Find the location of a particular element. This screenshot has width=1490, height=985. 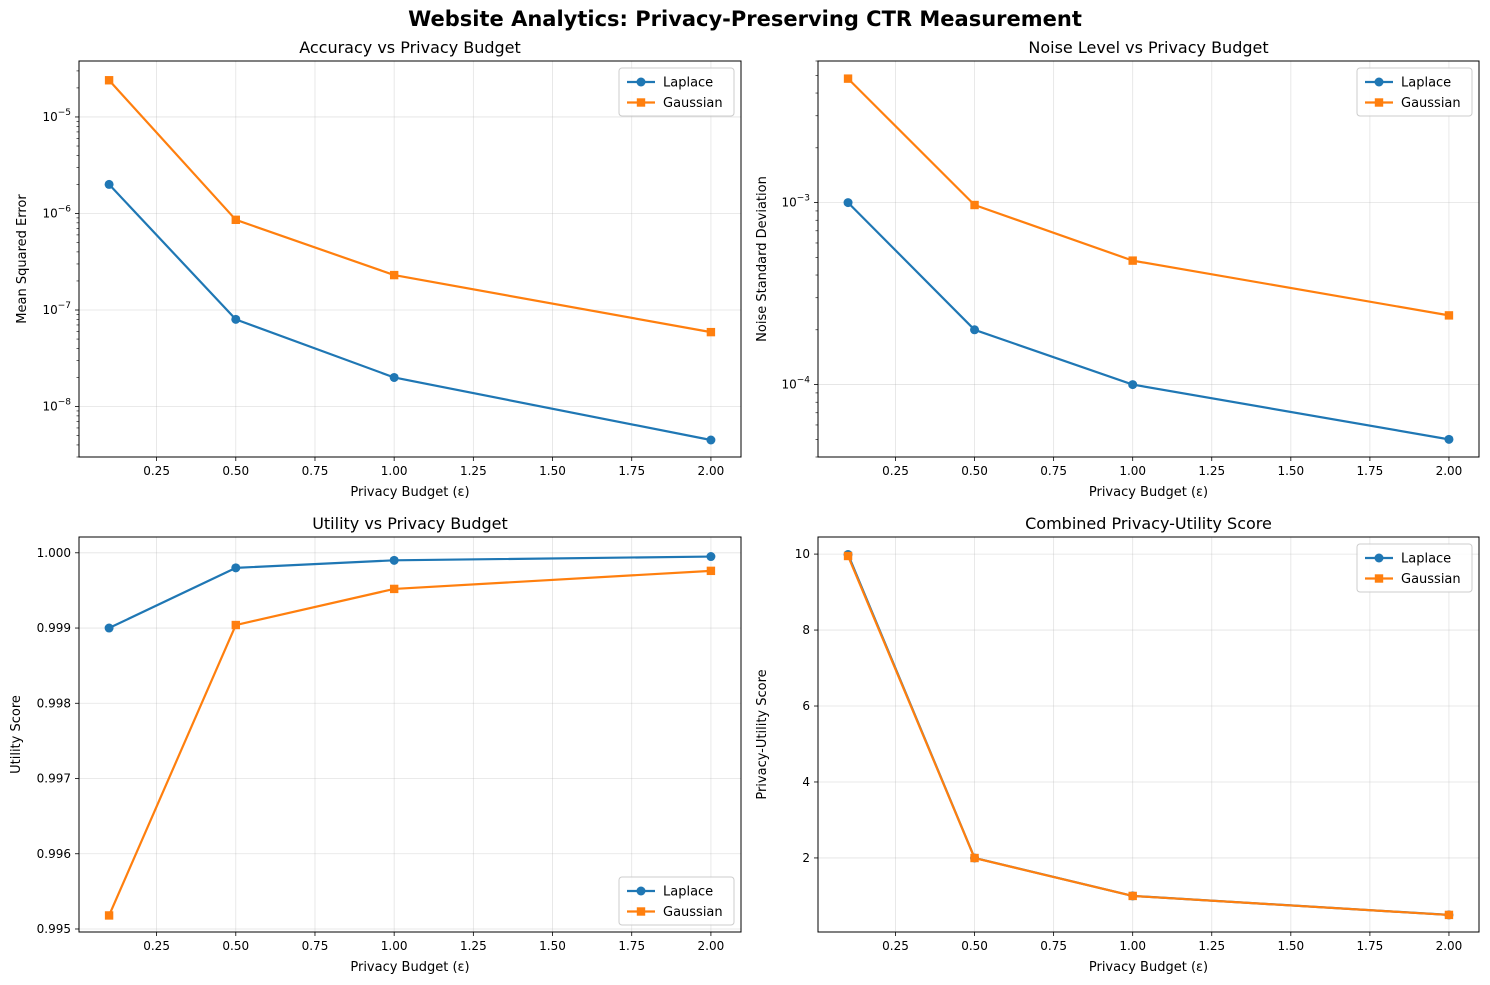

y-tick-label: 4 is located at coordinates (806, 782).